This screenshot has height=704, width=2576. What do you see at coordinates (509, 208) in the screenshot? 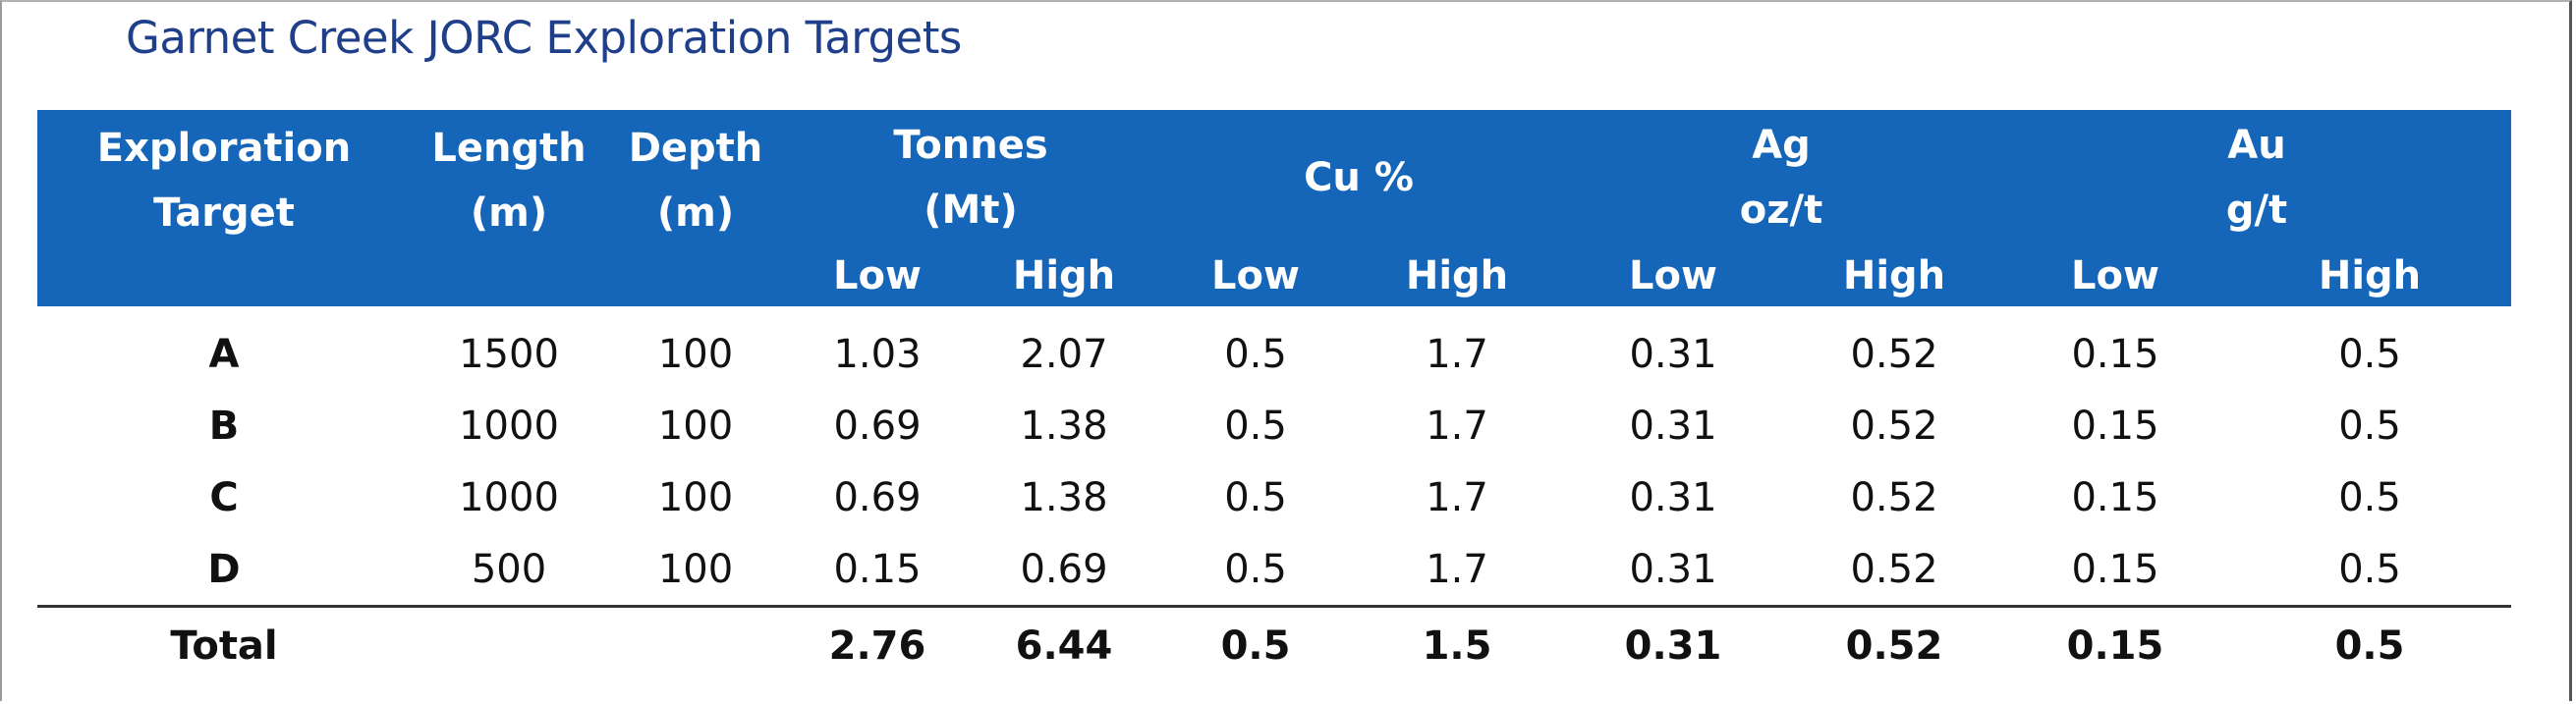
I see `header-length: Length (m)` at bounding box center [509, 208].